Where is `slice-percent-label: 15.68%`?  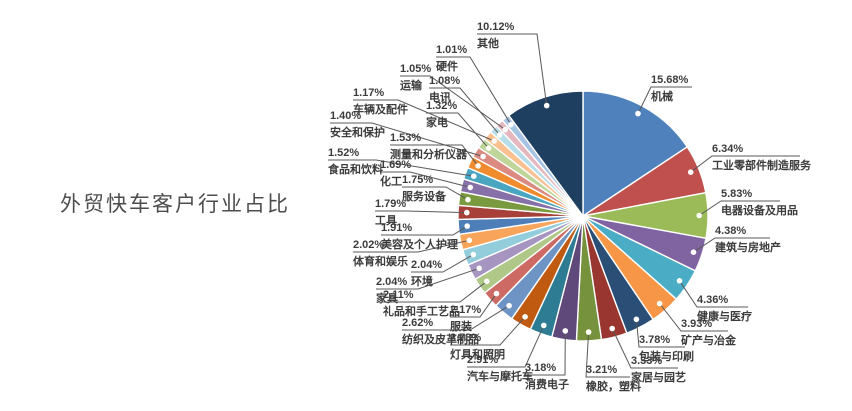 slice-percent-label: 15.68% is located at coordinates (670, 80).